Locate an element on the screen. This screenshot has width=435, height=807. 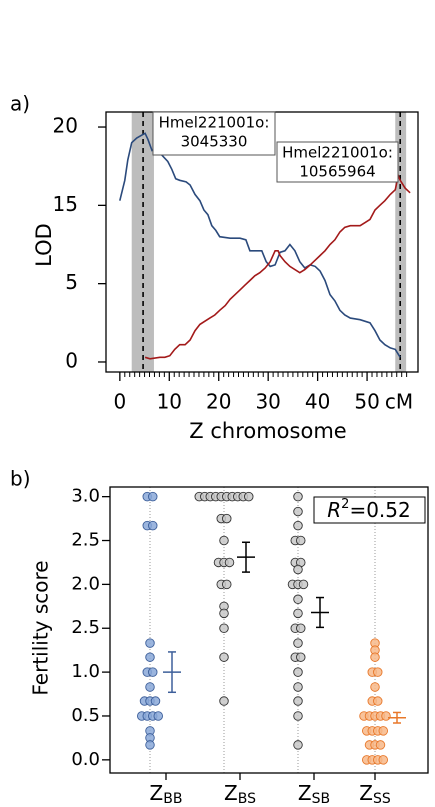
x-tick-label: 50 is located at coordinates (366, 402).